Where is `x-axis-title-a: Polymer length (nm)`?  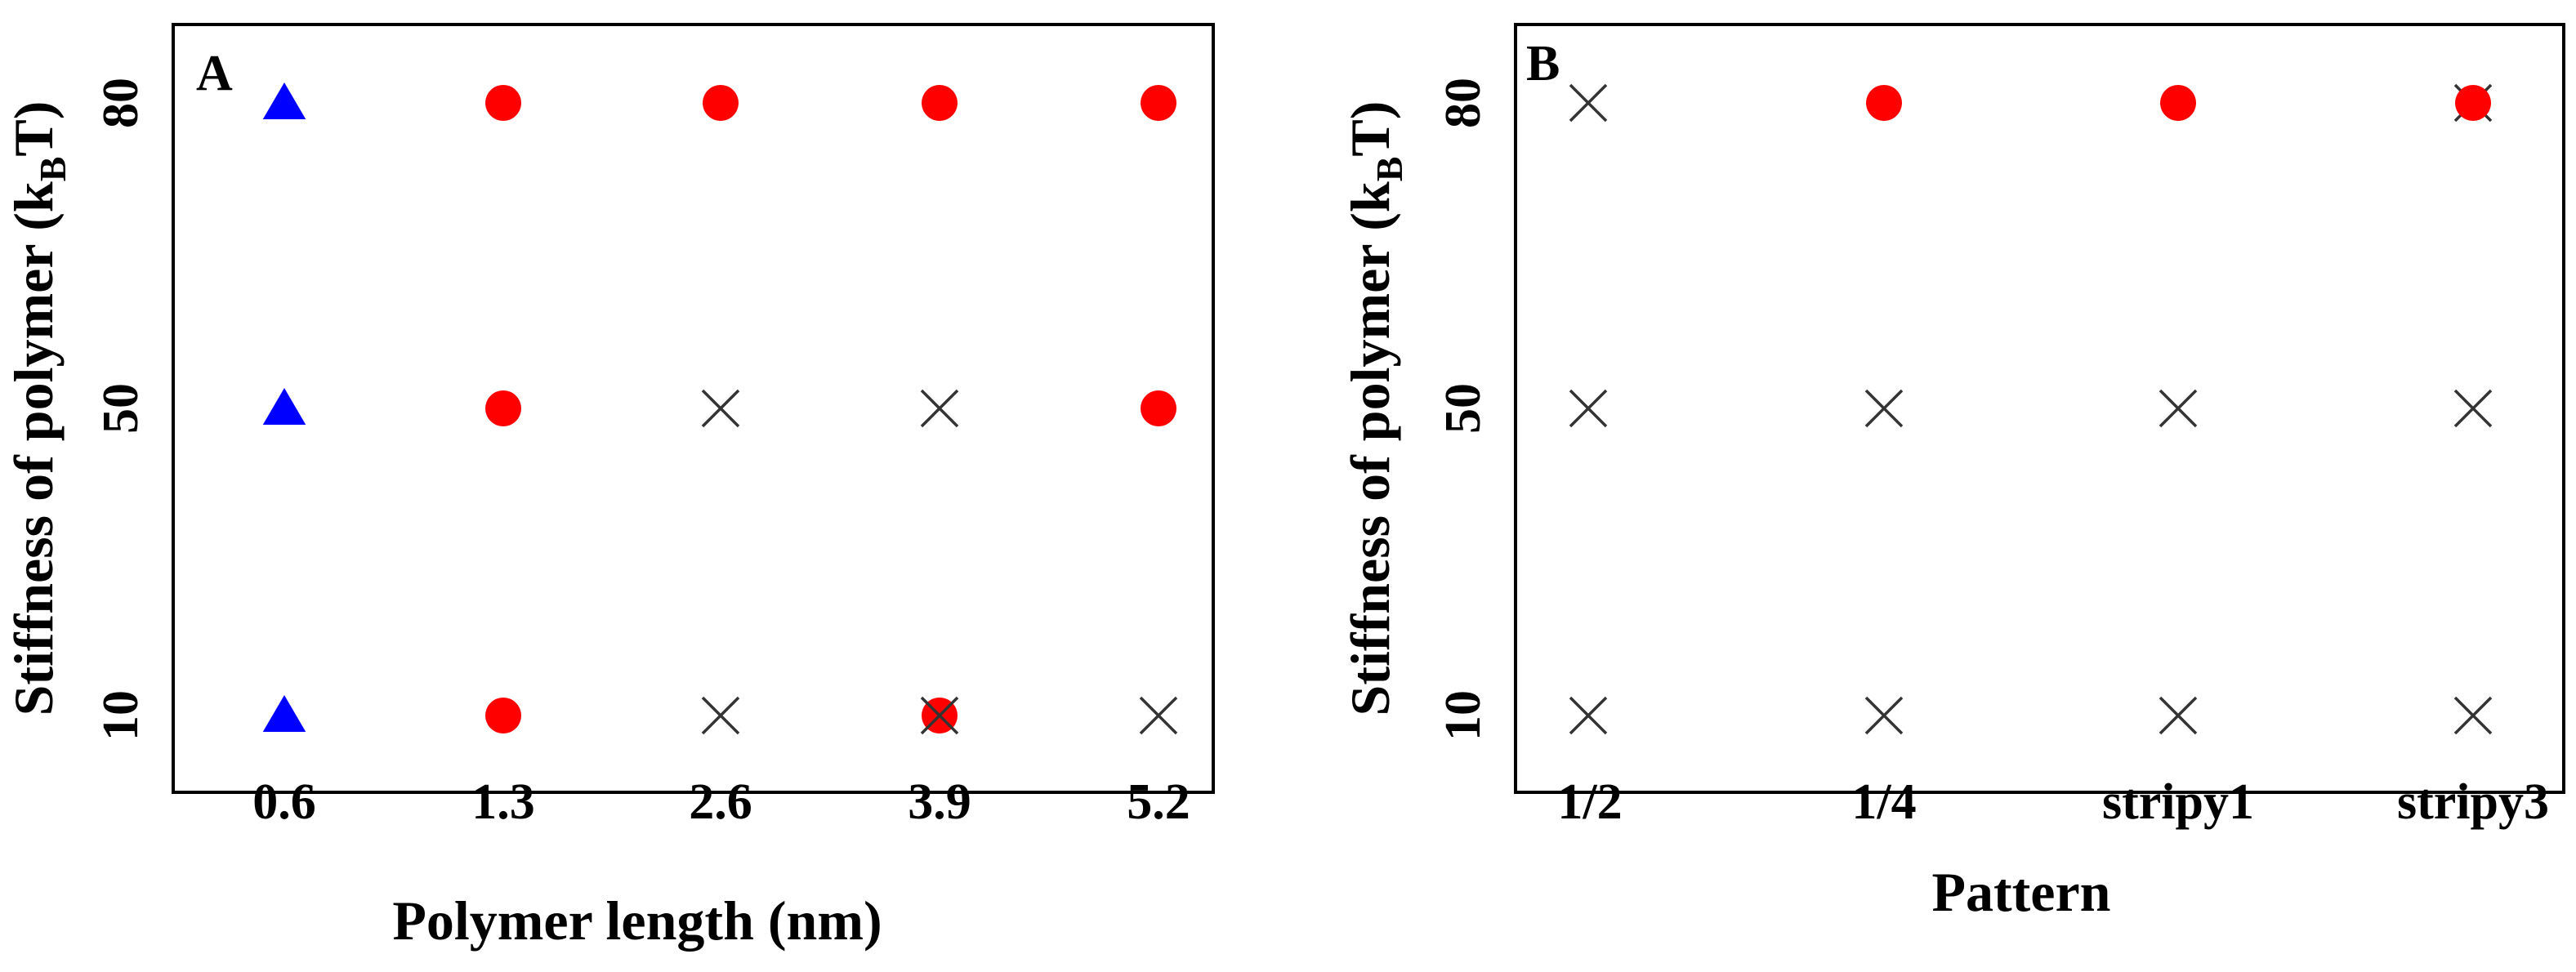
x-axis-title-a: Polymer length (nm) is located at coordinates (637, 921).